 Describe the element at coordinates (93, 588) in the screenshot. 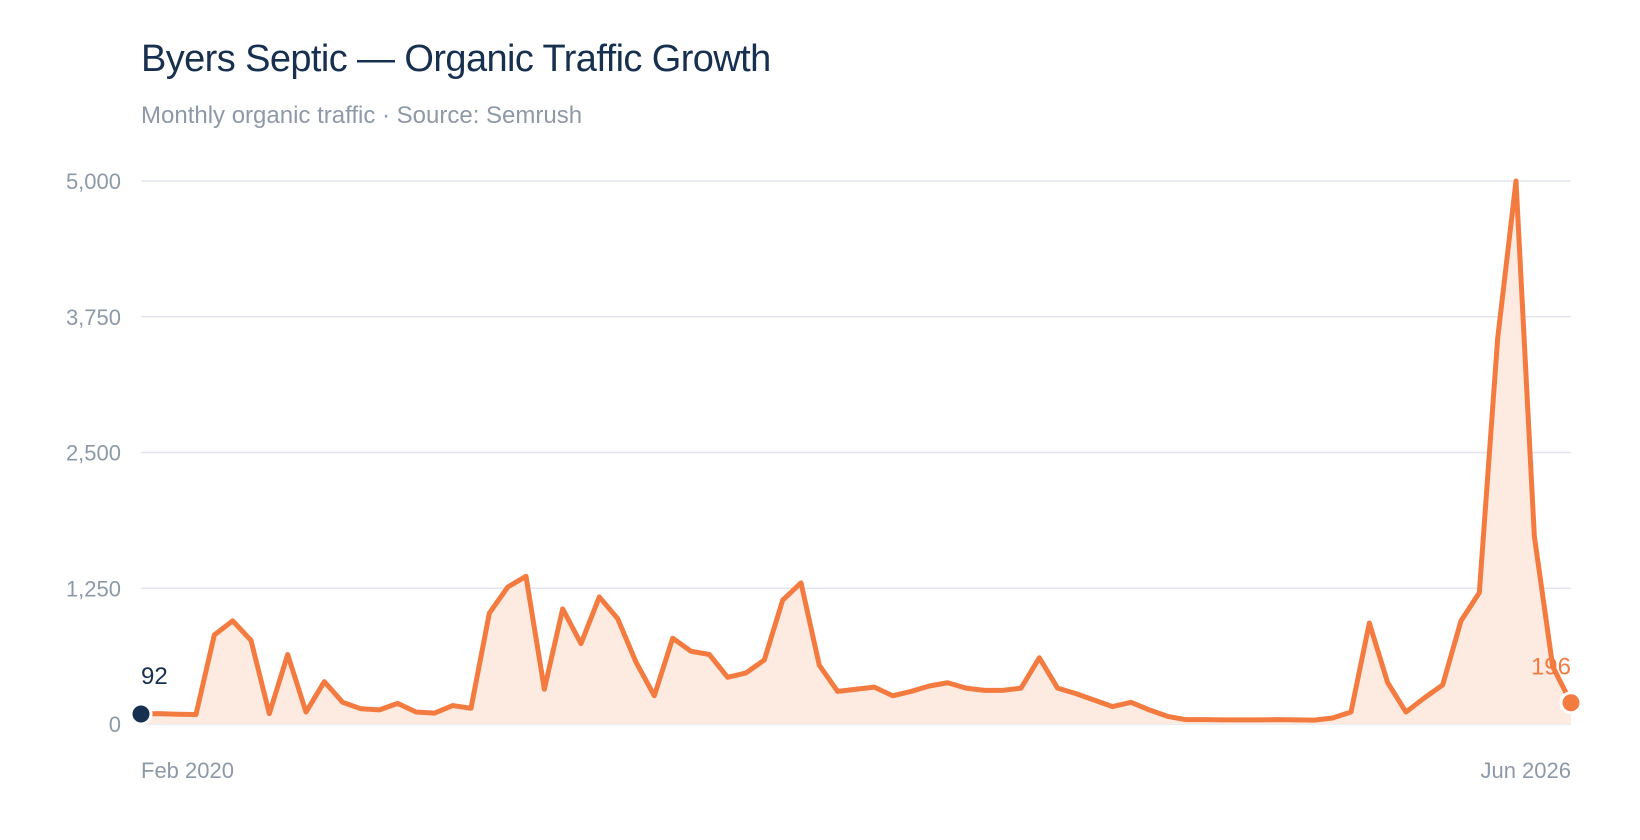

I see `y-tick-label: 1,250` at that location.